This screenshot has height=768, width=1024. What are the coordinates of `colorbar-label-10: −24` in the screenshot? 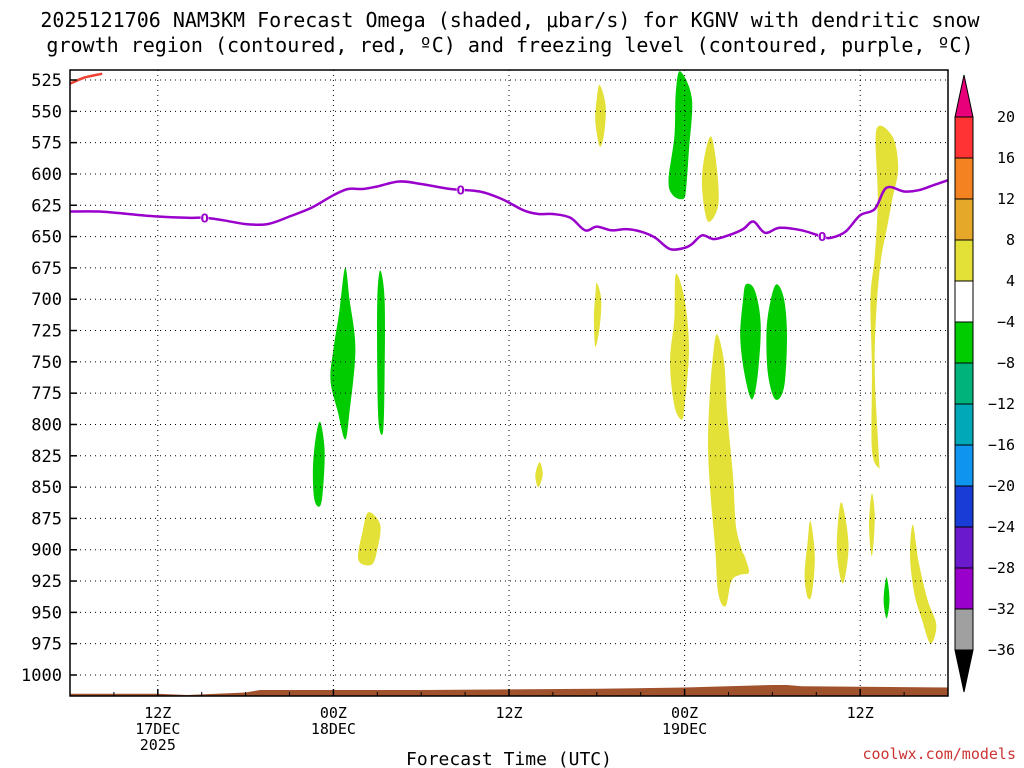 It's located at (1001, 527).